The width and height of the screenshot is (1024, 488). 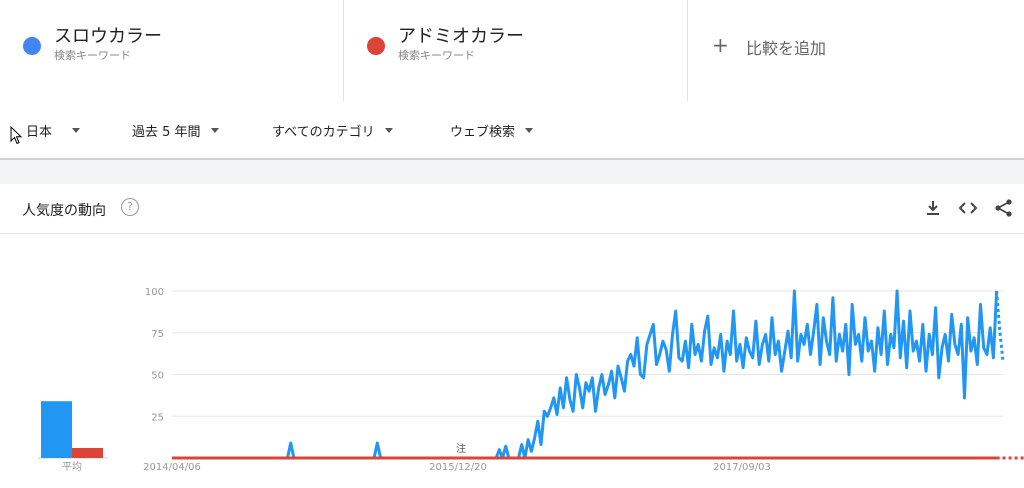 What do you see at coordinates (172, 467) in the screenshot?
I see `x-tick-label: 2014/04/06` at bounding box center [172, 467].